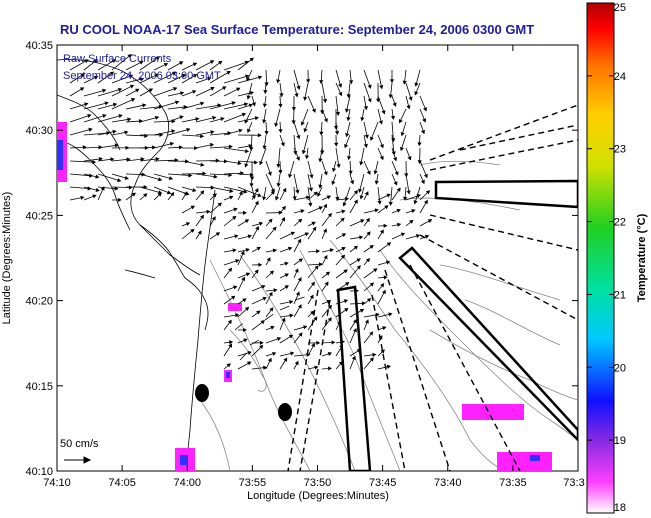 The image size is (651, 518). I want to click on scale-arrow, so click(78, 460).